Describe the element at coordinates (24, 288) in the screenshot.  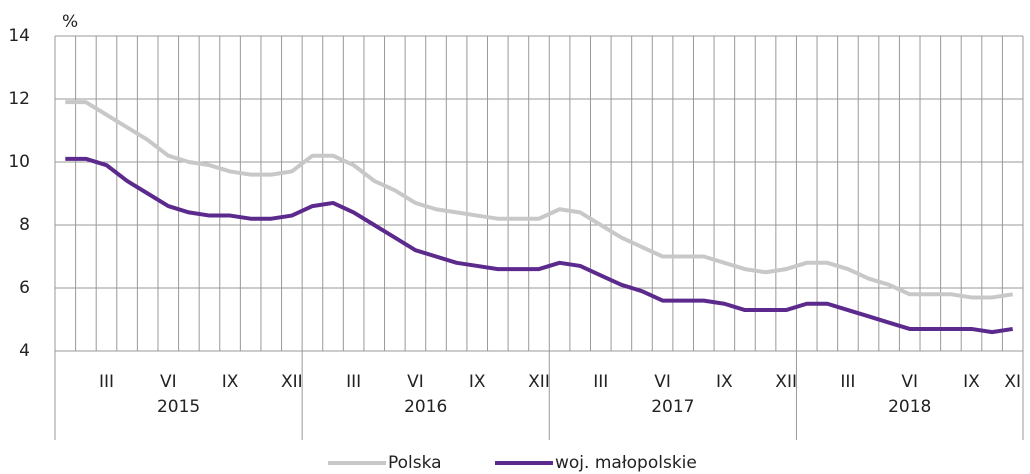
I see `y-tick-label: 6` at that location.